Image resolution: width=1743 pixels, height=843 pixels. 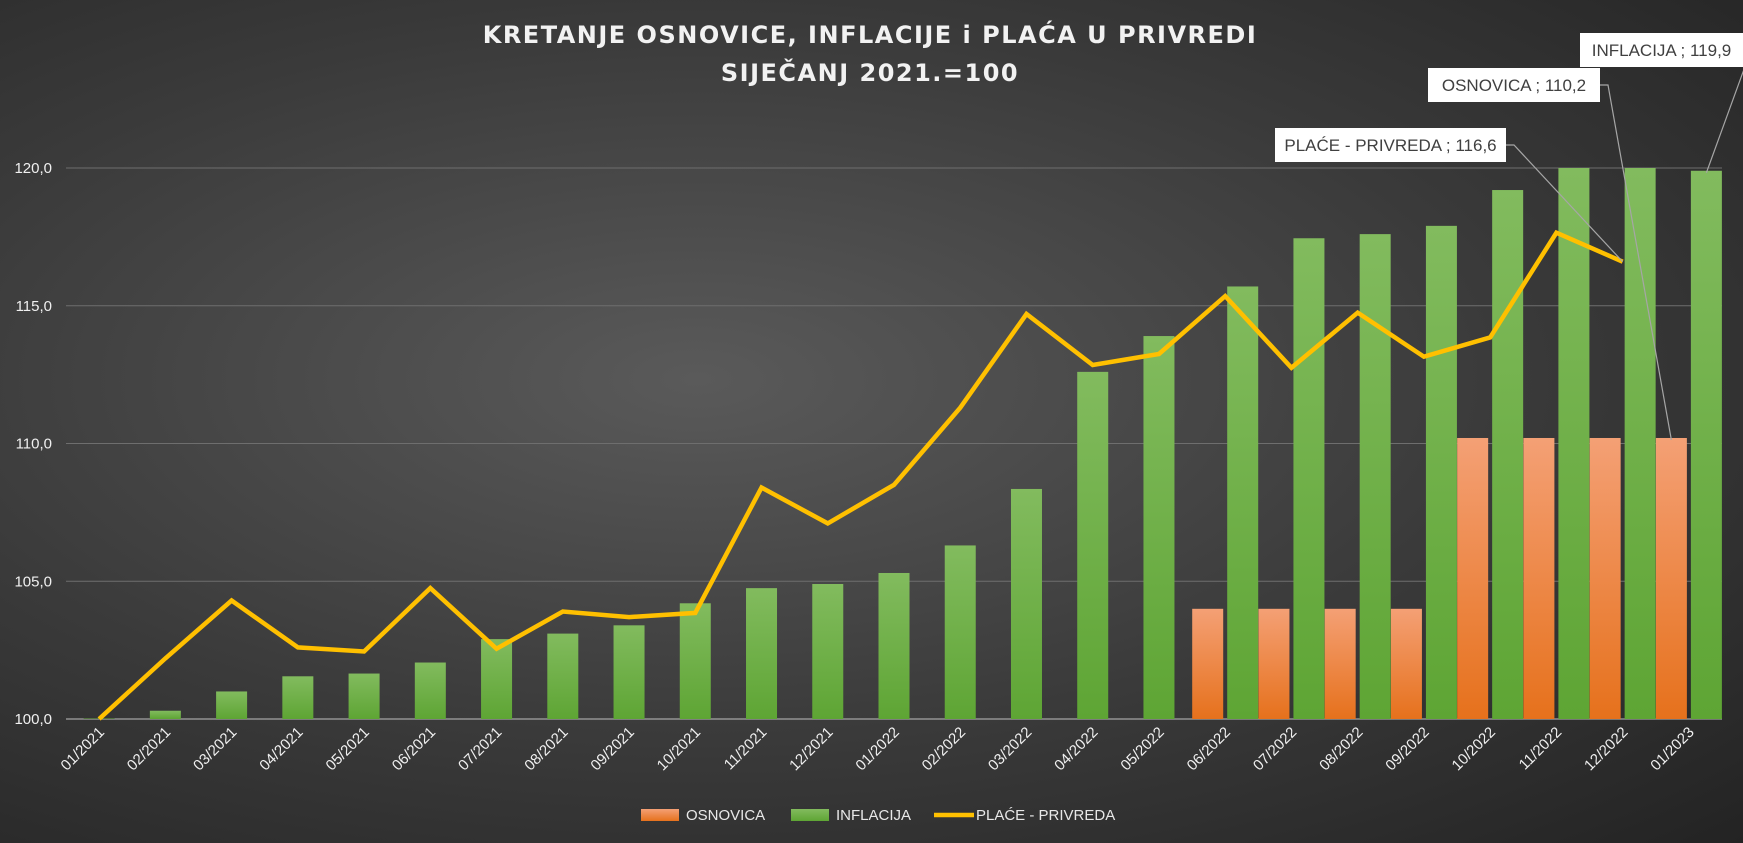 What do you see at coordinates (944, 749) in the screenshot?
I see `x-tick-label: 02/2022` at bounding box center [944, 749].